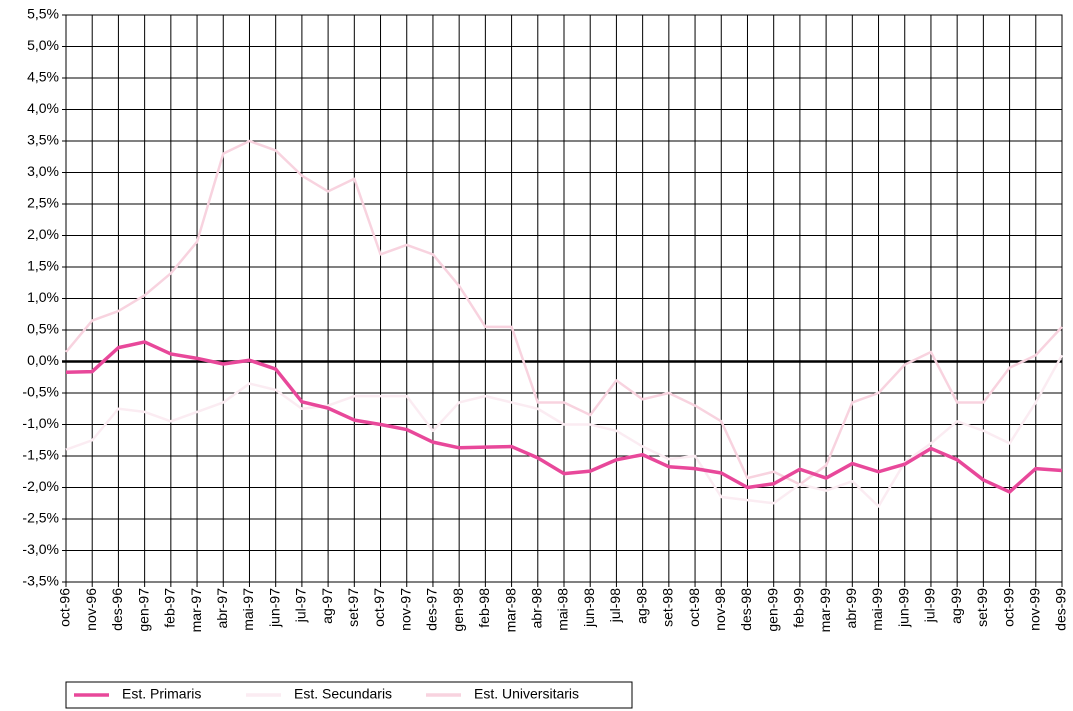 This screenshot has height=711, width=1073. Describe the element at coordinates (1008, 607) in the screenshot. I see `x-tick-label: oct-99` at that location.